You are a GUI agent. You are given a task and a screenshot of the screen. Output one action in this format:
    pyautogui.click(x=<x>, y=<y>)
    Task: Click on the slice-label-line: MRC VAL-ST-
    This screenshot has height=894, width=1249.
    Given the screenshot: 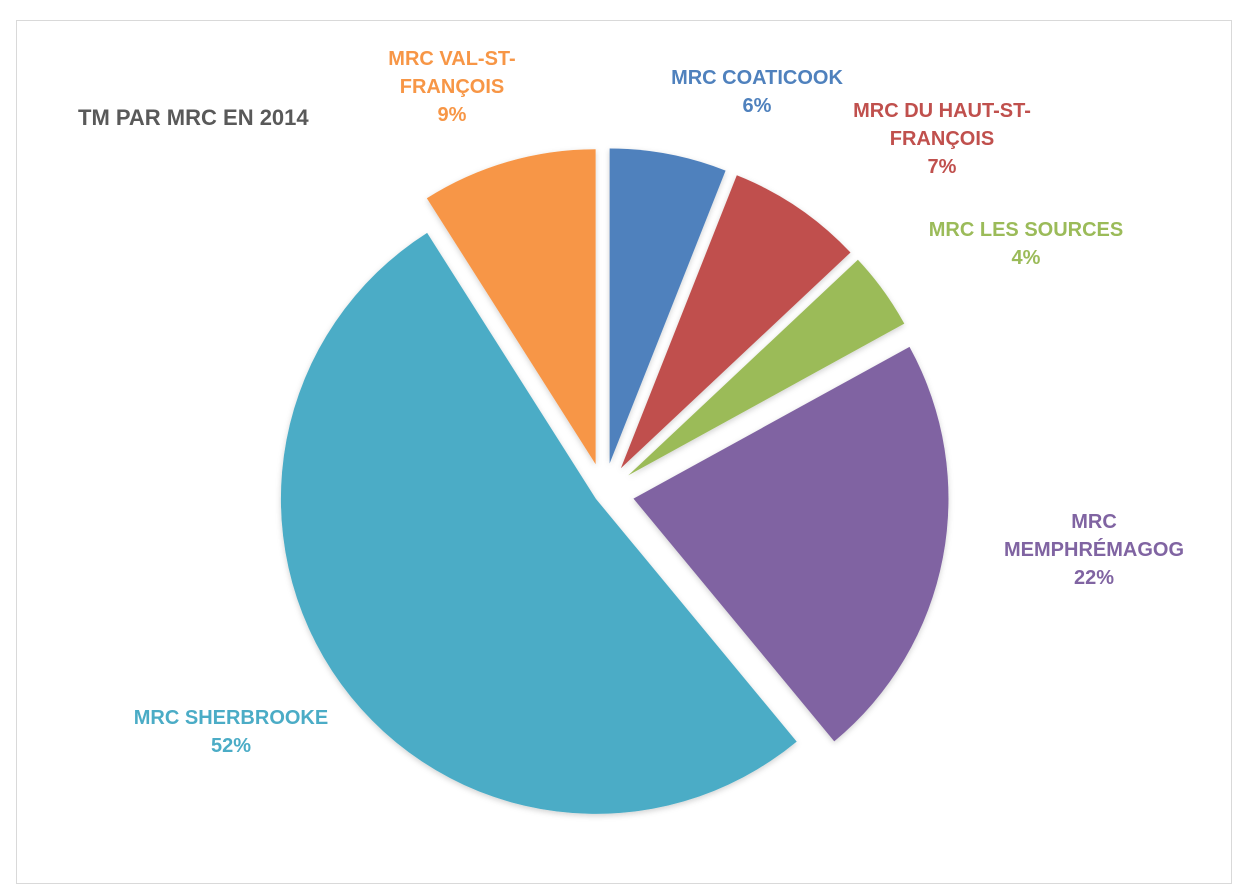 What is the action you would take?
    pyautogui.click(x=451, y=59)
    